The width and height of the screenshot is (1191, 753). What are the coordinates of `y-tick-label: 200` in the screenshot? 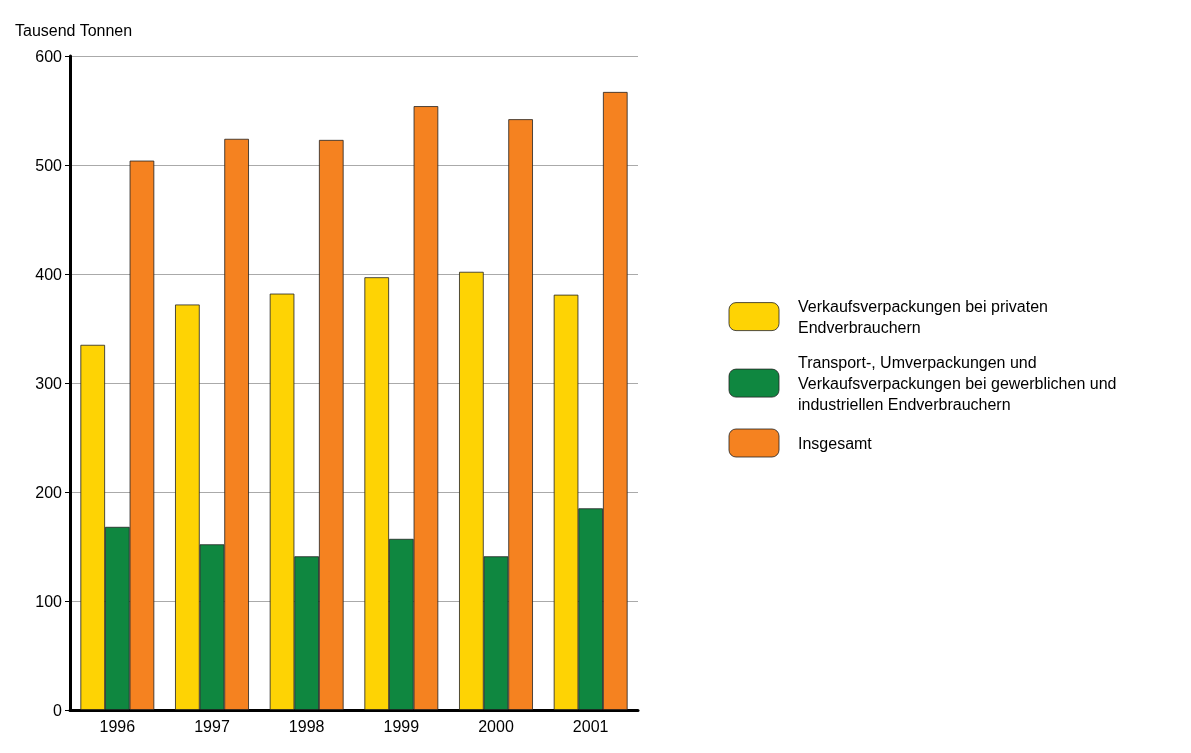 It's located at (49, 492).